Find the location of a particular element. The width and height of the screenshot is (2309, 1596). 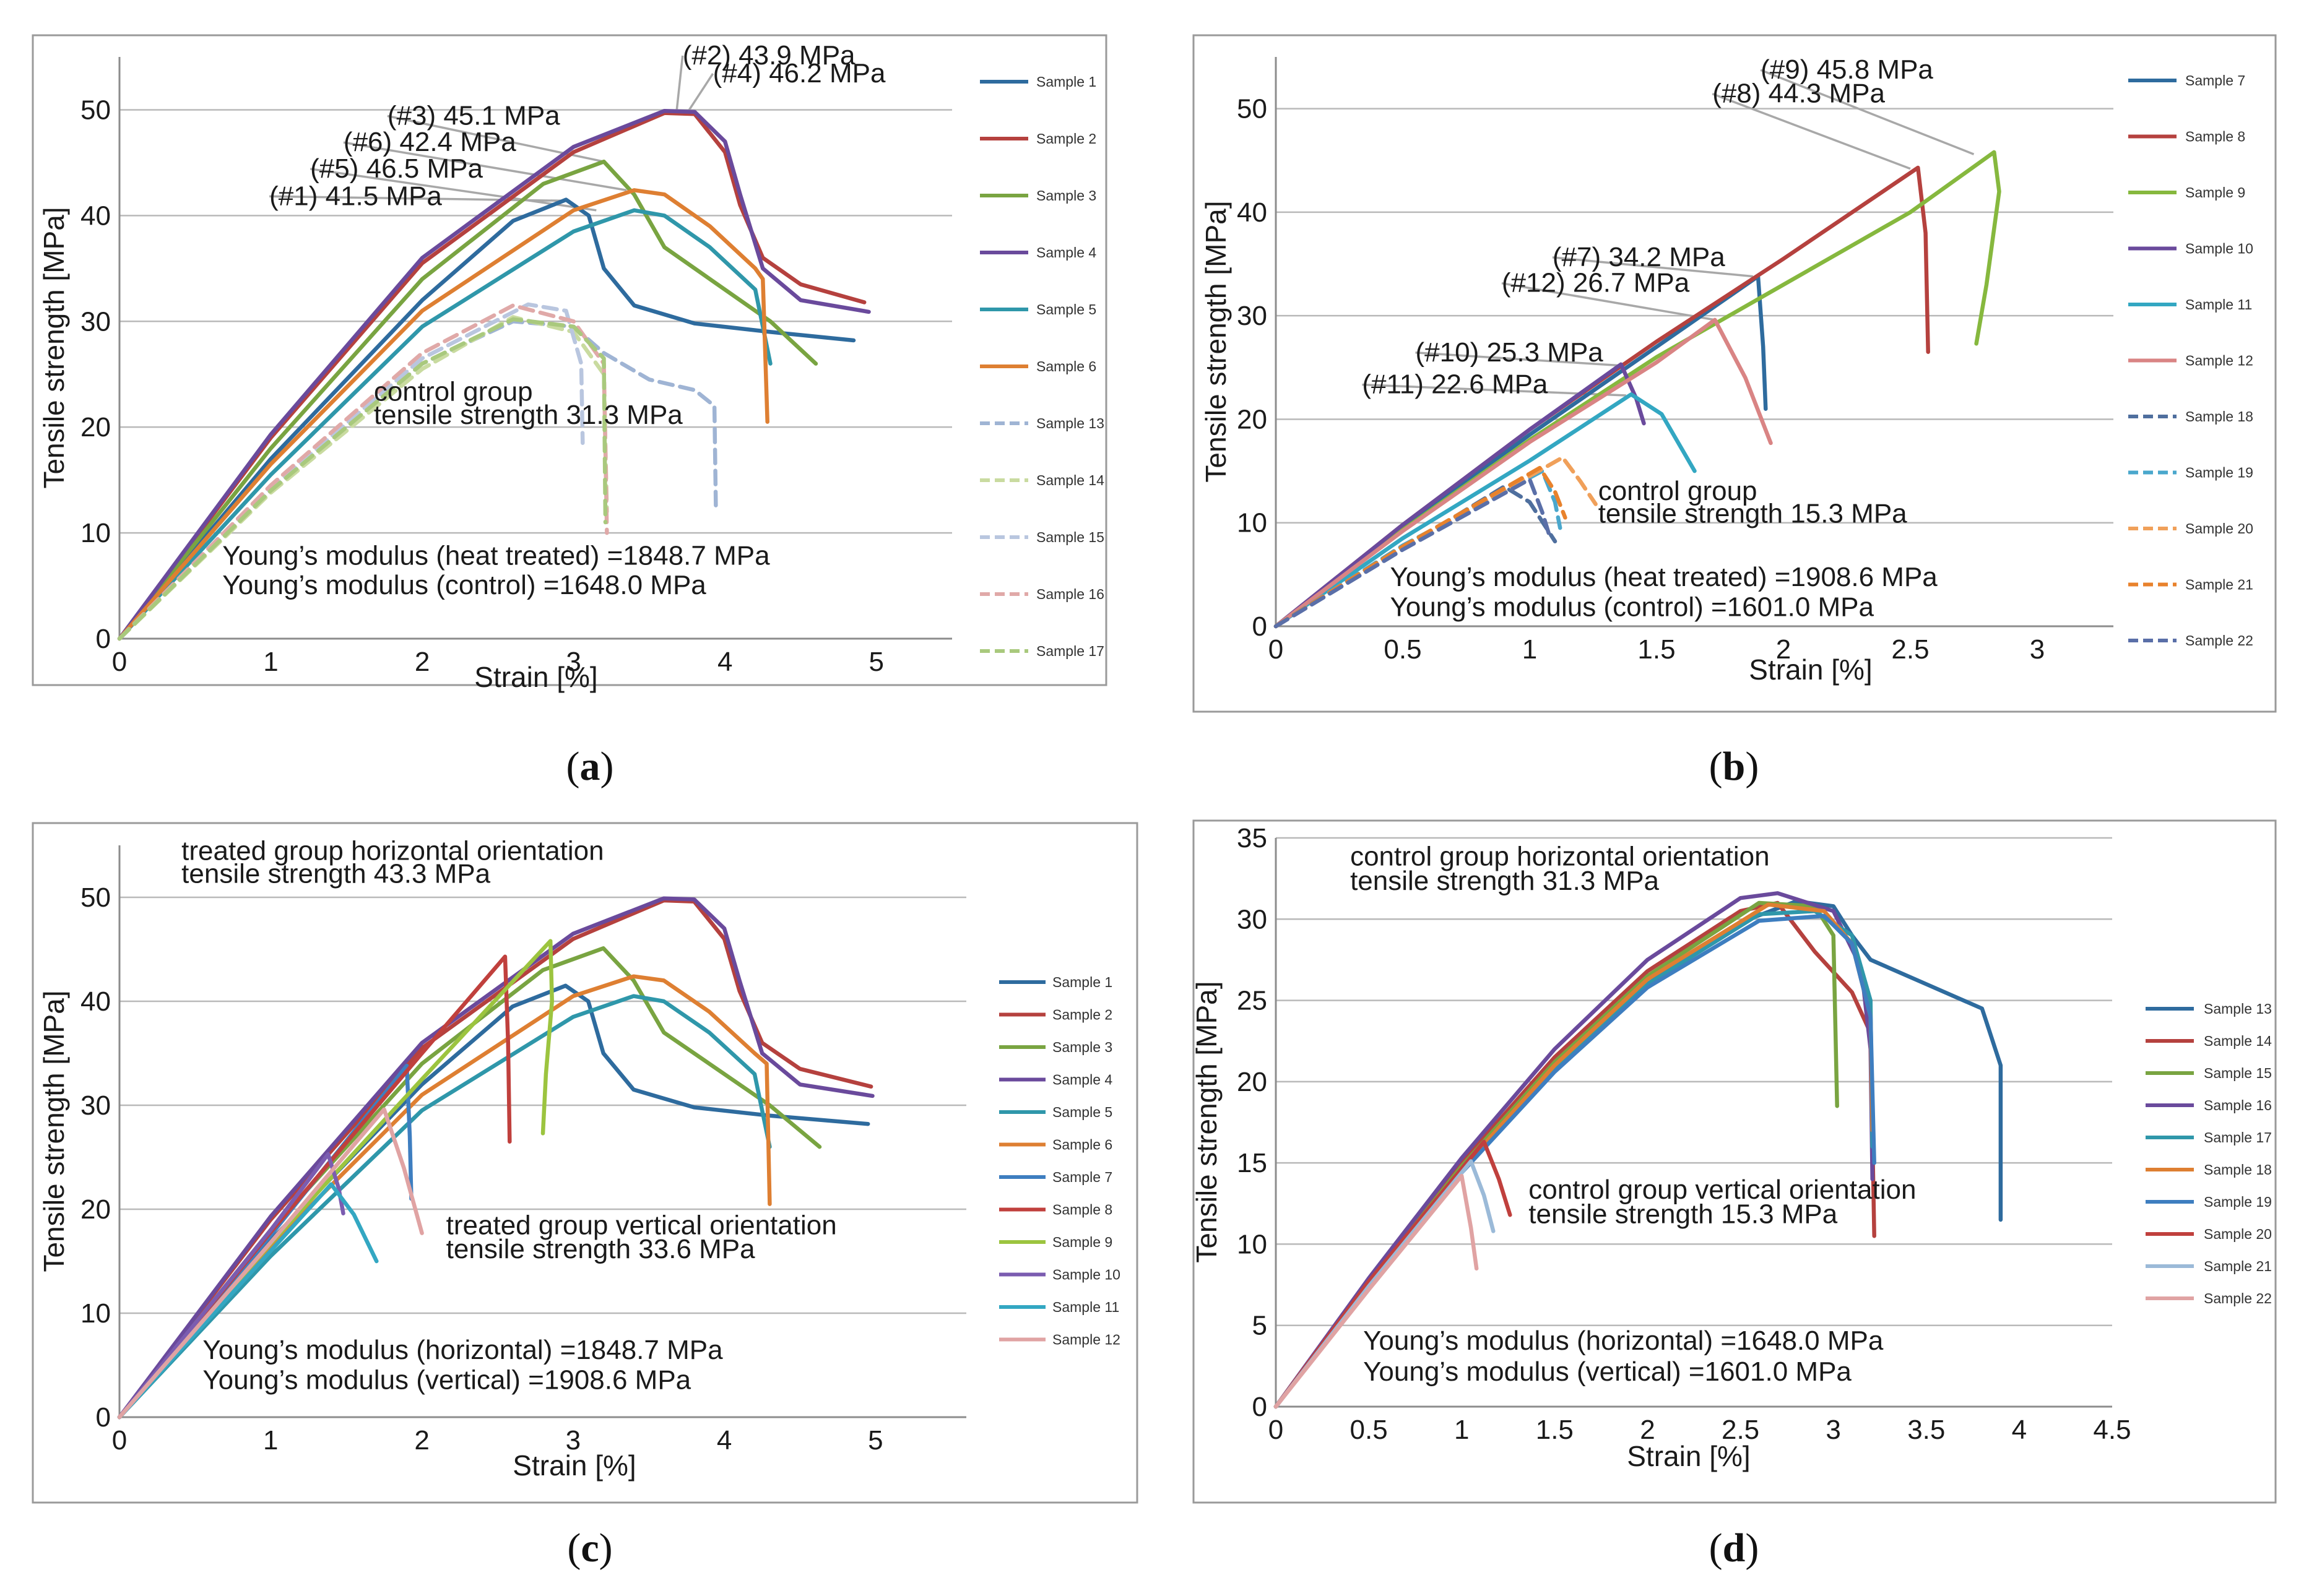

annotation-text: tensile strength 15.3 MPa is located at coordinates (1682, 1214).